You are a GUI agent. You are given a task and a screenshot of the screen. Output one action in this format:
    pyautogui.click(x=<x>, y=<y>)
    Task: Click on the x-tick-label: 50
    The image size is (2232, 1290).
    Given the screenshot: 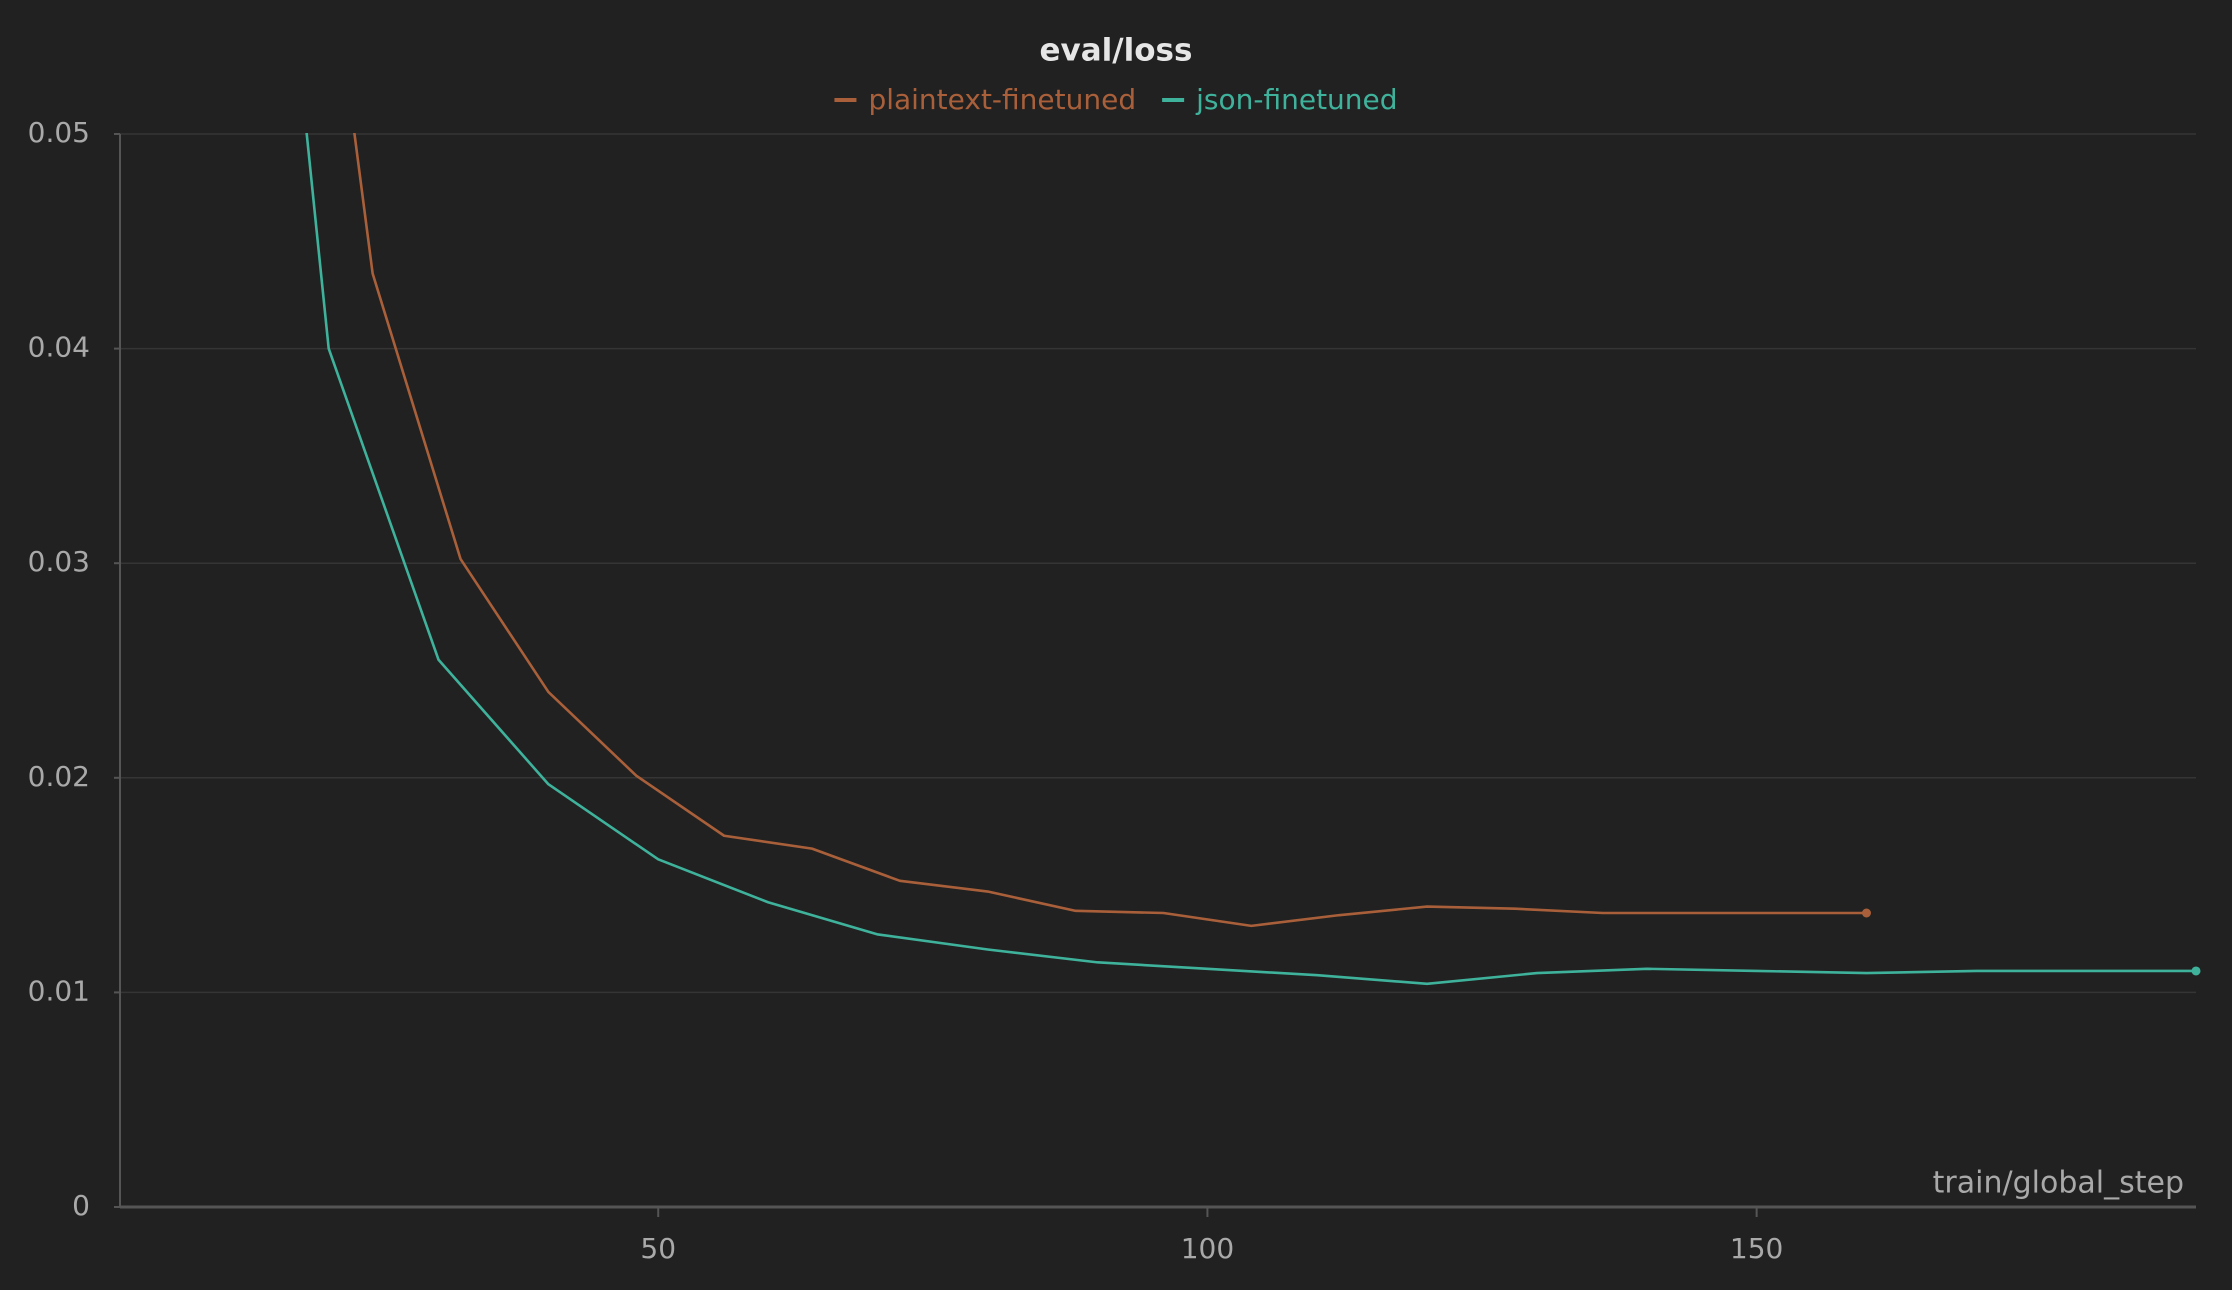 What is the action you would take?
    pyautogui.click(x=658, y=1248)
    